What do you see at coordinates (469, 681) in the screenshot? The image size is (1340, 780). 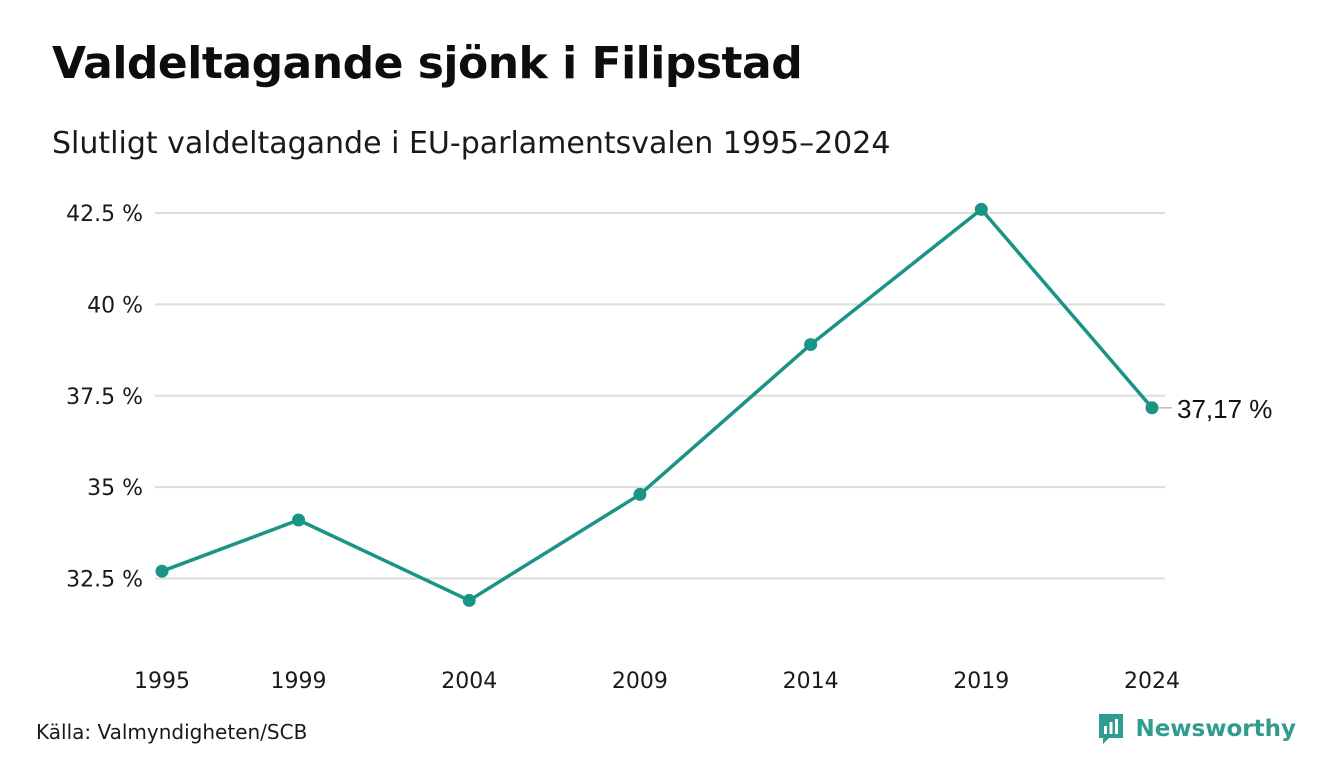 I see `x-tick-label: 2004` at bounding box center [469, 681].